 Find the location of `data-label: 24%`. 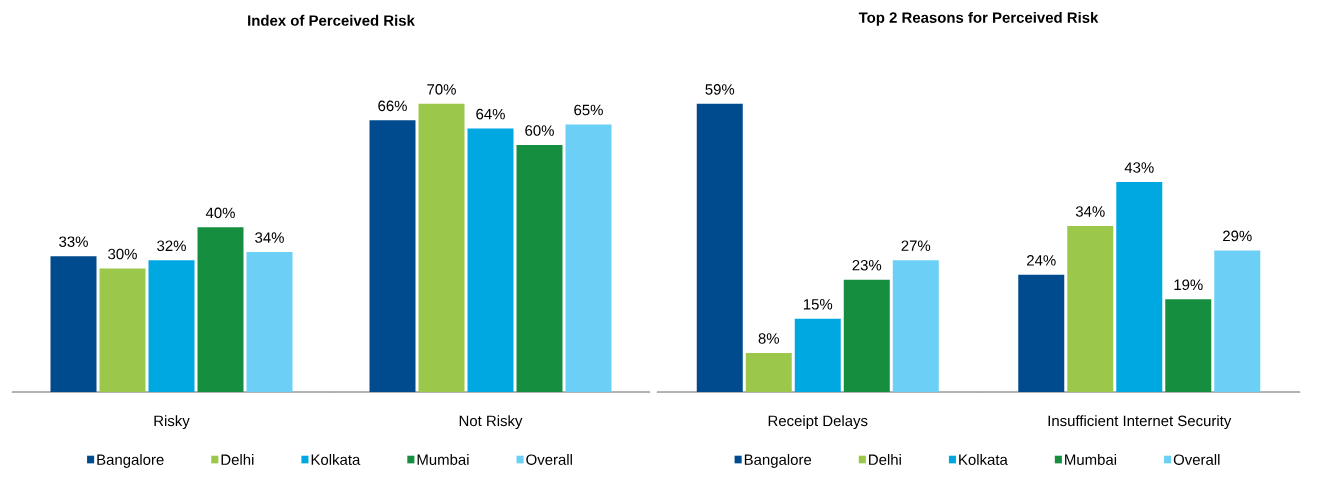

data-label: 24% is located at coordinates (1041, 260).